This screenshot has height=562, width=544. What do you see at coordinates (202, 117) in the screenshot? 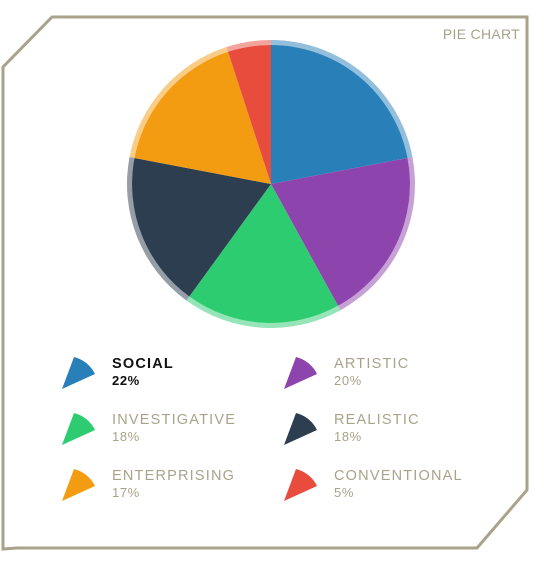
I see `pie-slice-enterprising` at bounding box center [202, 117].